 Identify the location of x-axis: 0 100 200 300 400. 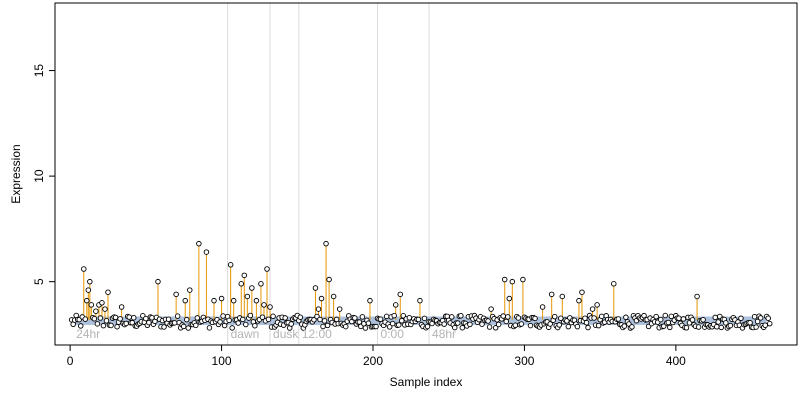
(376, 356).